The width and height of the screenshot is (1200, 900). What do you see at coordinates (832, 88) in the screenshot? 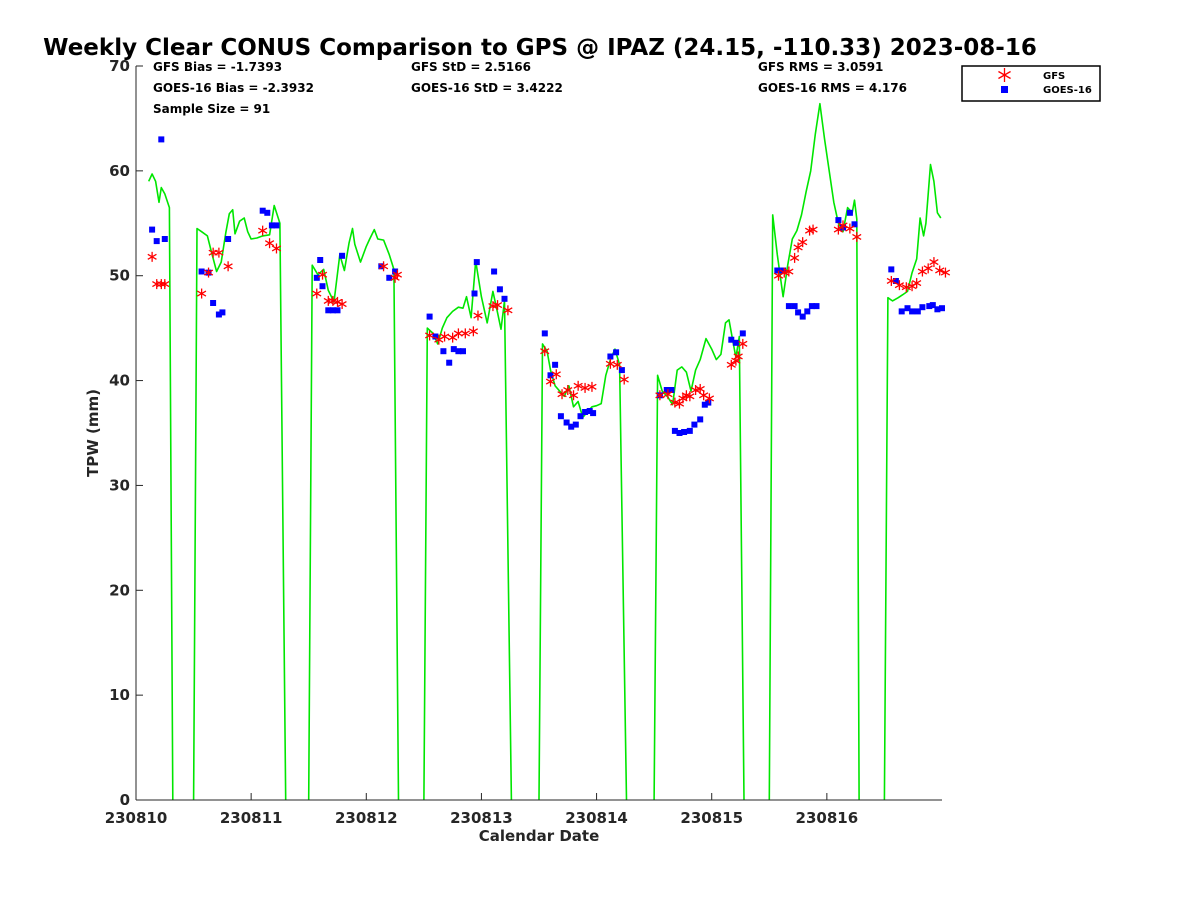
I see `goes-rms-text: GOES-16 RMS = 4.176` at bounding box center [832, 88].